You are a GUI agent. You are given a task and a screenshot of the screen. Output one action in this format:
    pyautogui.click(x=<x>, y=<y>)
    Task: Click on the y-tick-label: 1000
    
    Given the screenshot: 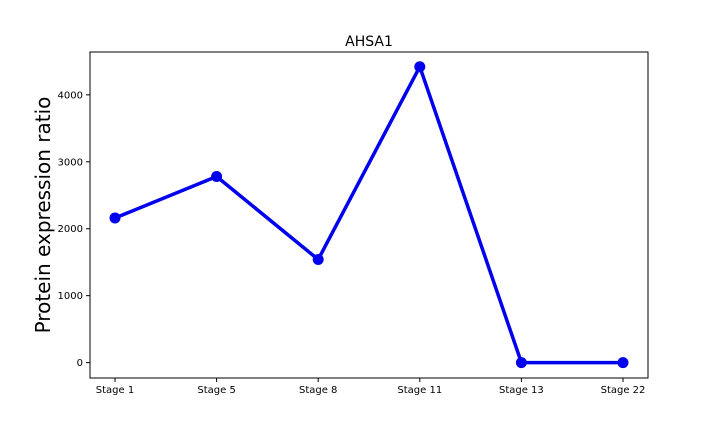 What is the action you would take?
    pyautogui.click(x=70, y=296)
    